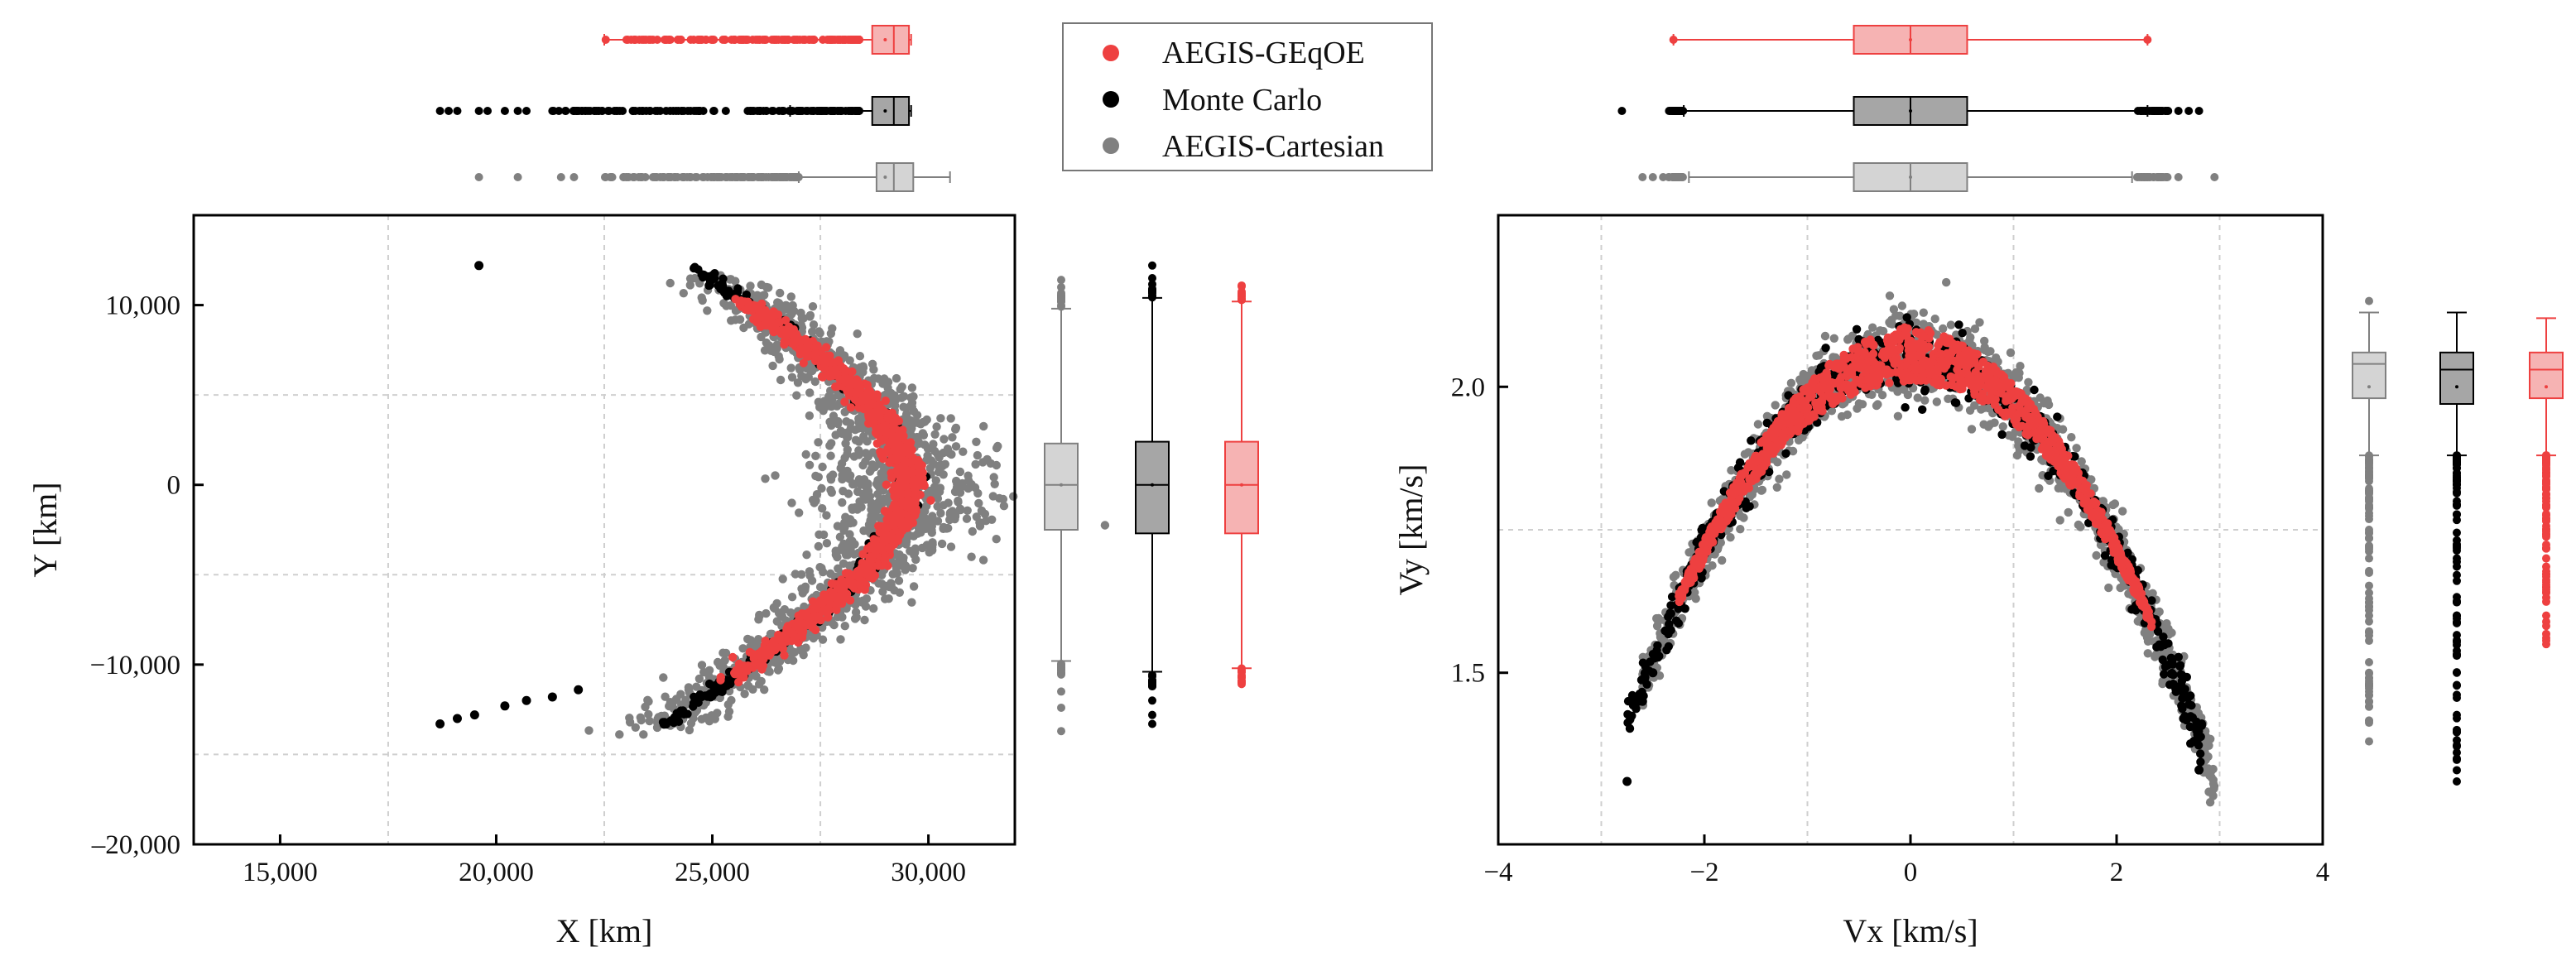  I want to click on boxplot-mean, so click(885, 111).